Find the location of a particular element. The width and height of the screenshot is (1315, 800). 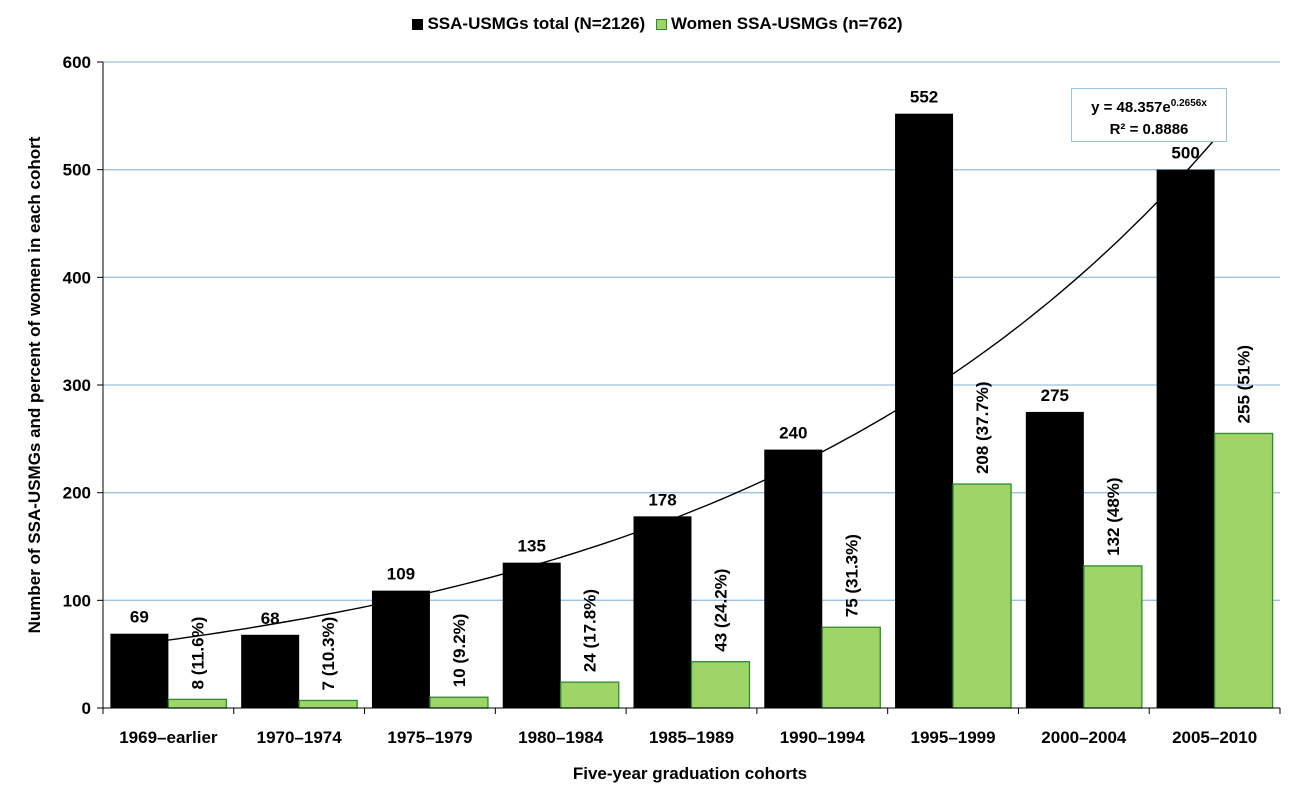

data-label-women: 8 (11.6%) is located at coordinates (197, 653).